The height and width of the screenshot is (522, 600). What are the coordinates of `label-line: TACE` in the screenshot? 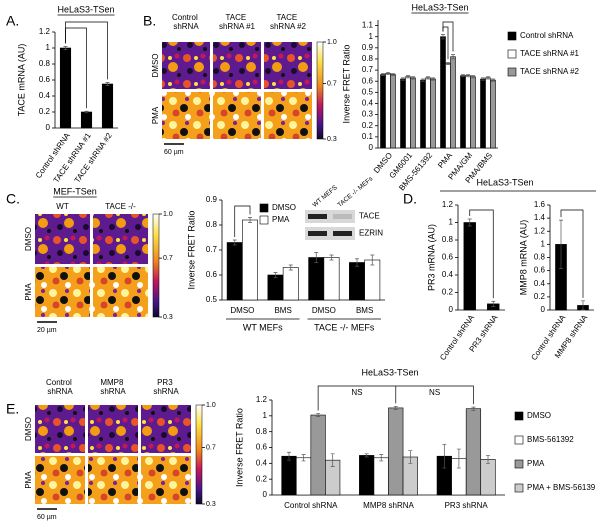 It's located at (288, 17).